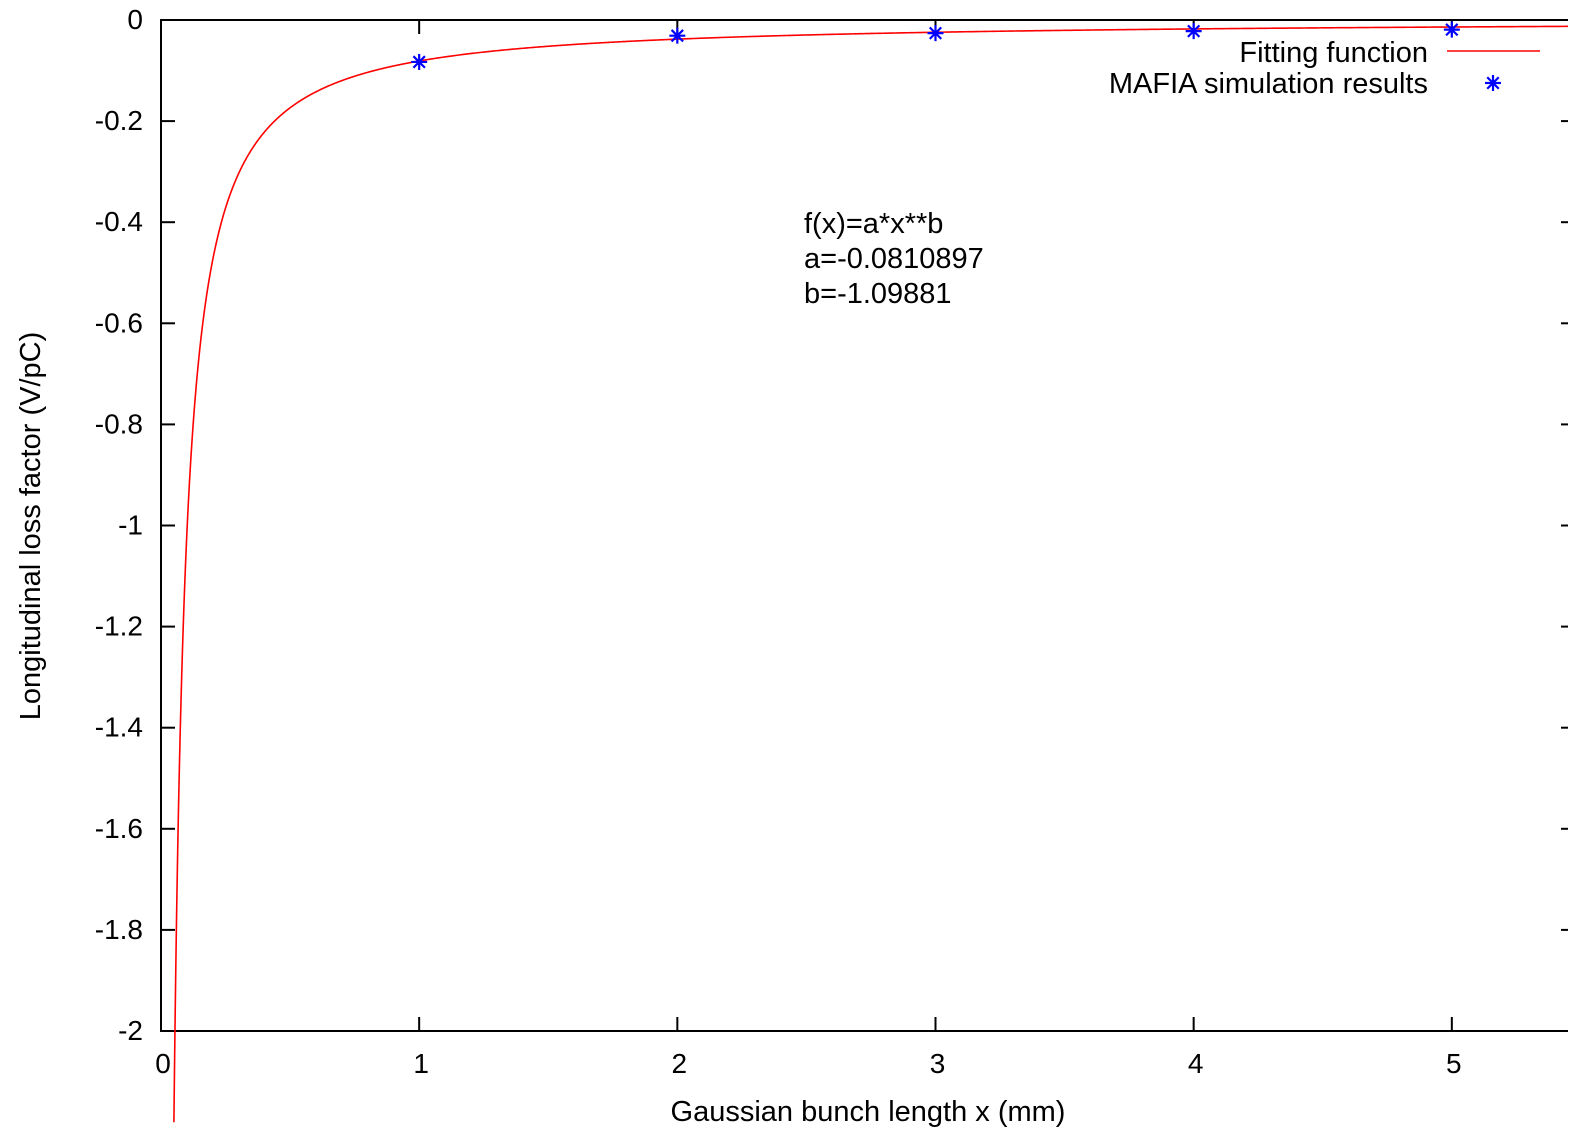 The image size is (1595, 1148). What do you see at coordinates (163, 1063) in the screenshot?
I see `x-tick-label: 0` at bounding box center [163, 1063].